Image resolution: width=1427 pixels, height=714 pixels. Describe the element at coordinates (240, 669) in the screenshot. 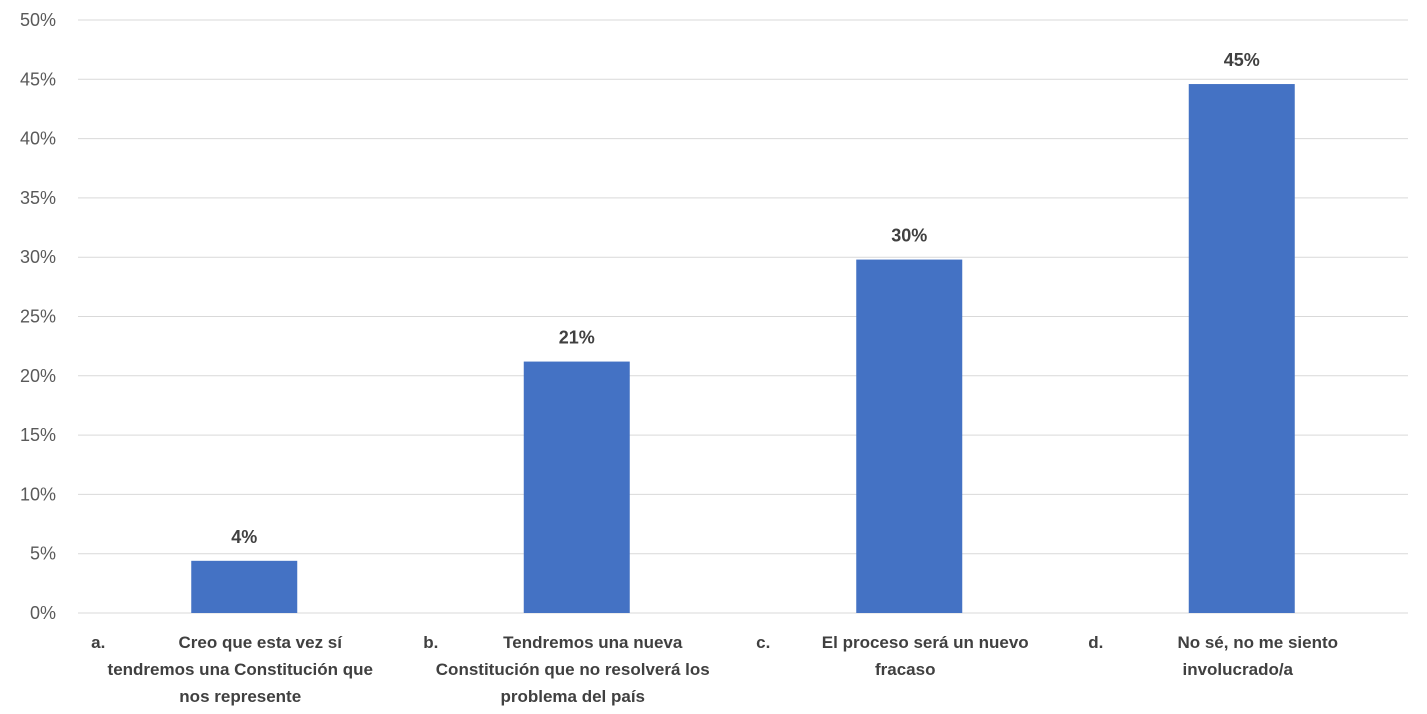

I see `x-tick-label-line: tendremos una Constitución que` at that location.